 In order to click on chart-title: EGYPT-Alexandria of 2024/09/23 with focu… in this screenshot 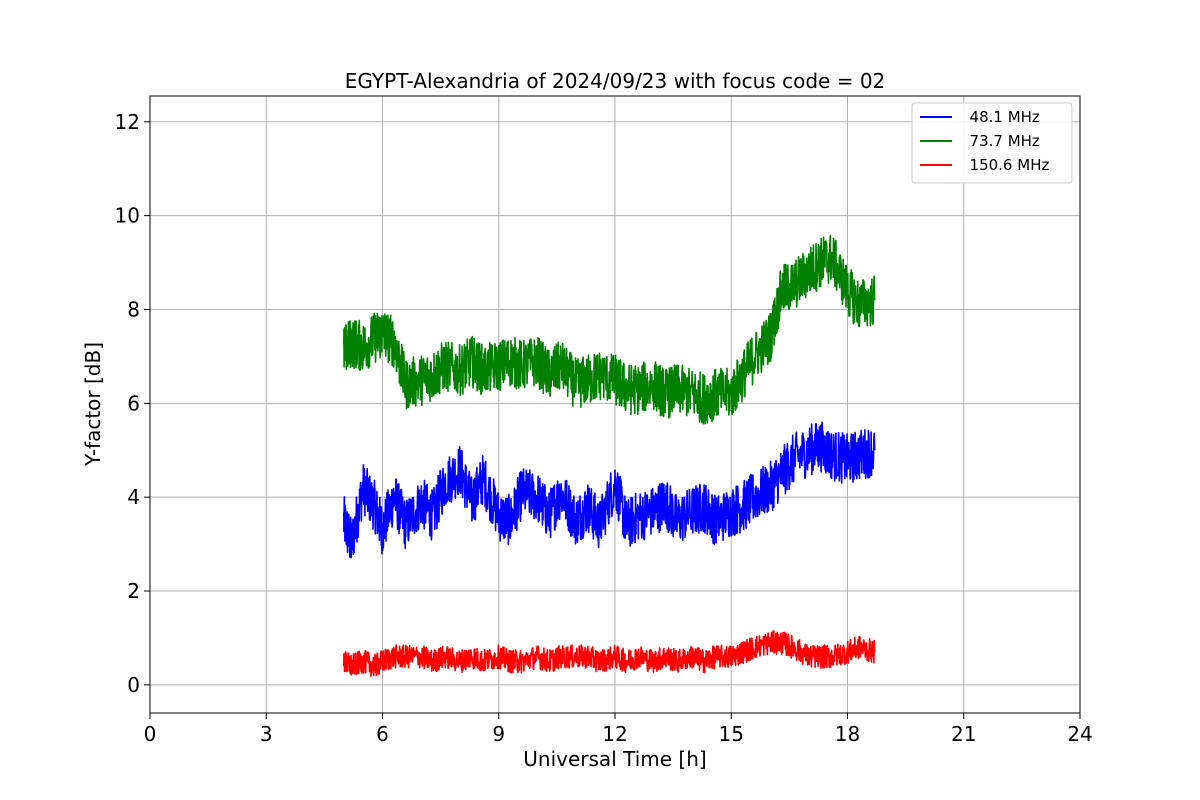, I will do `click(615, 81)`.